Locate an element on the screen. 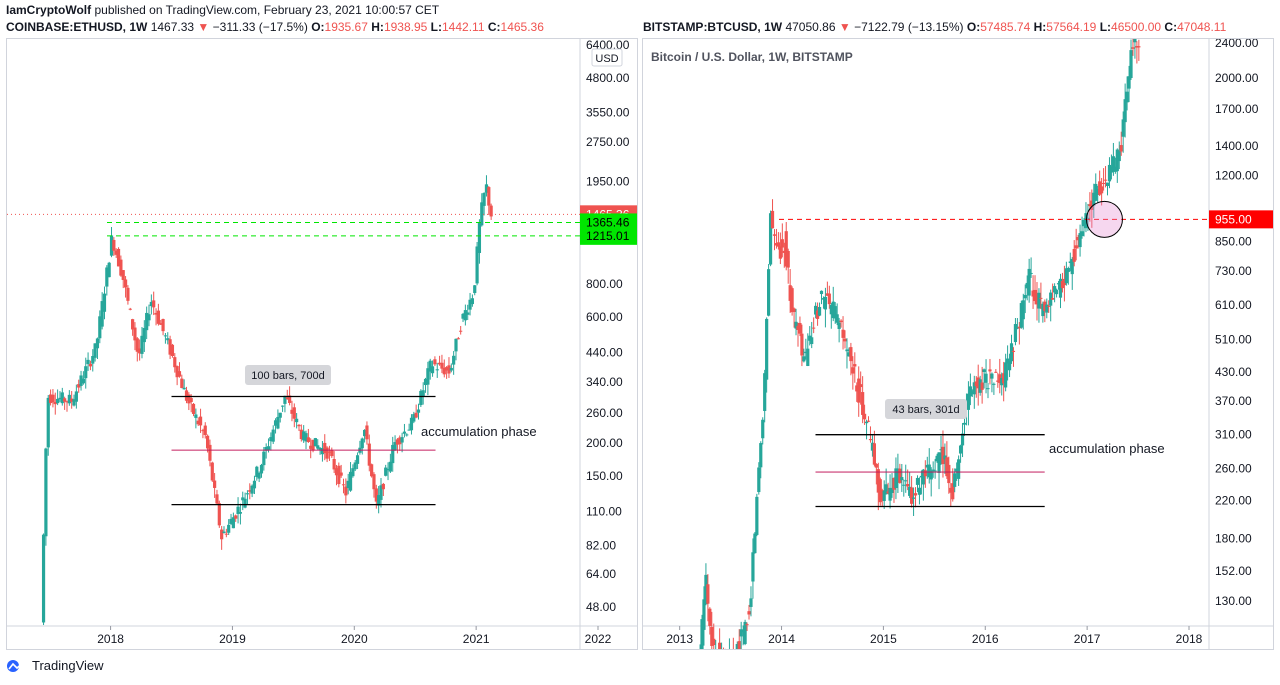 The image size is (1280, 685). author-name: IamCryptoWolf is located at coordinates (49, 10).